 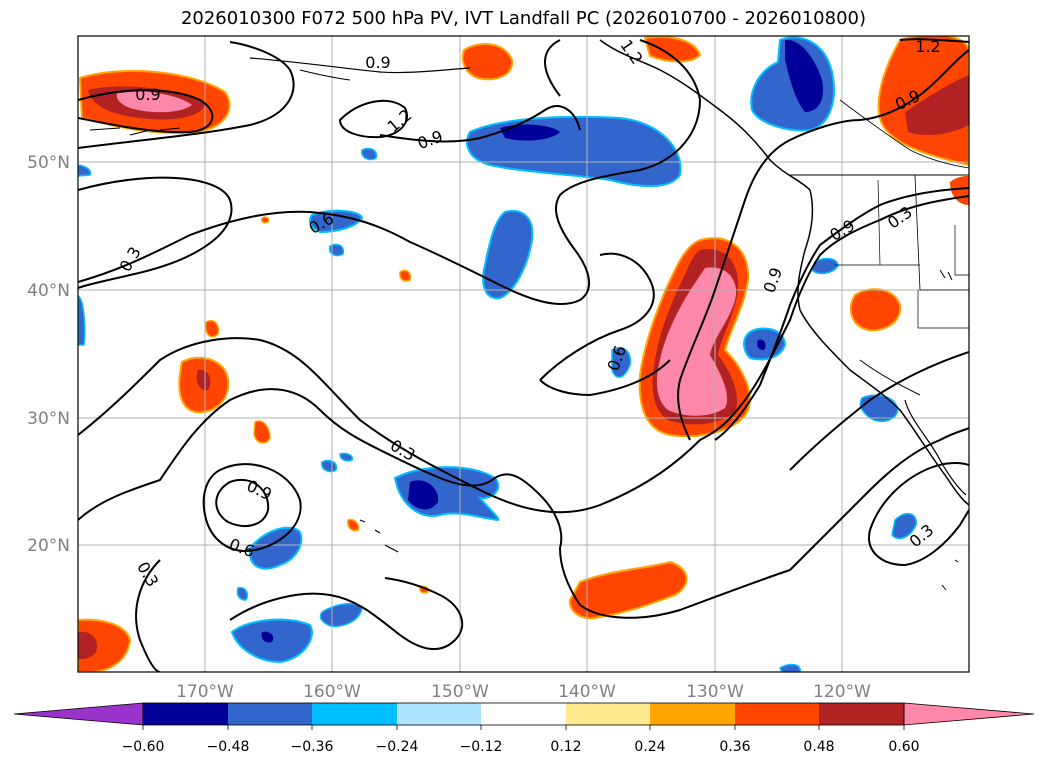 What do you see at coordinates (523, 692) in the screenshot?
I see `longitude-labels: 170°W 160°W 150°W 140°W 130°W 120°W` at bounding box center [523, 692].